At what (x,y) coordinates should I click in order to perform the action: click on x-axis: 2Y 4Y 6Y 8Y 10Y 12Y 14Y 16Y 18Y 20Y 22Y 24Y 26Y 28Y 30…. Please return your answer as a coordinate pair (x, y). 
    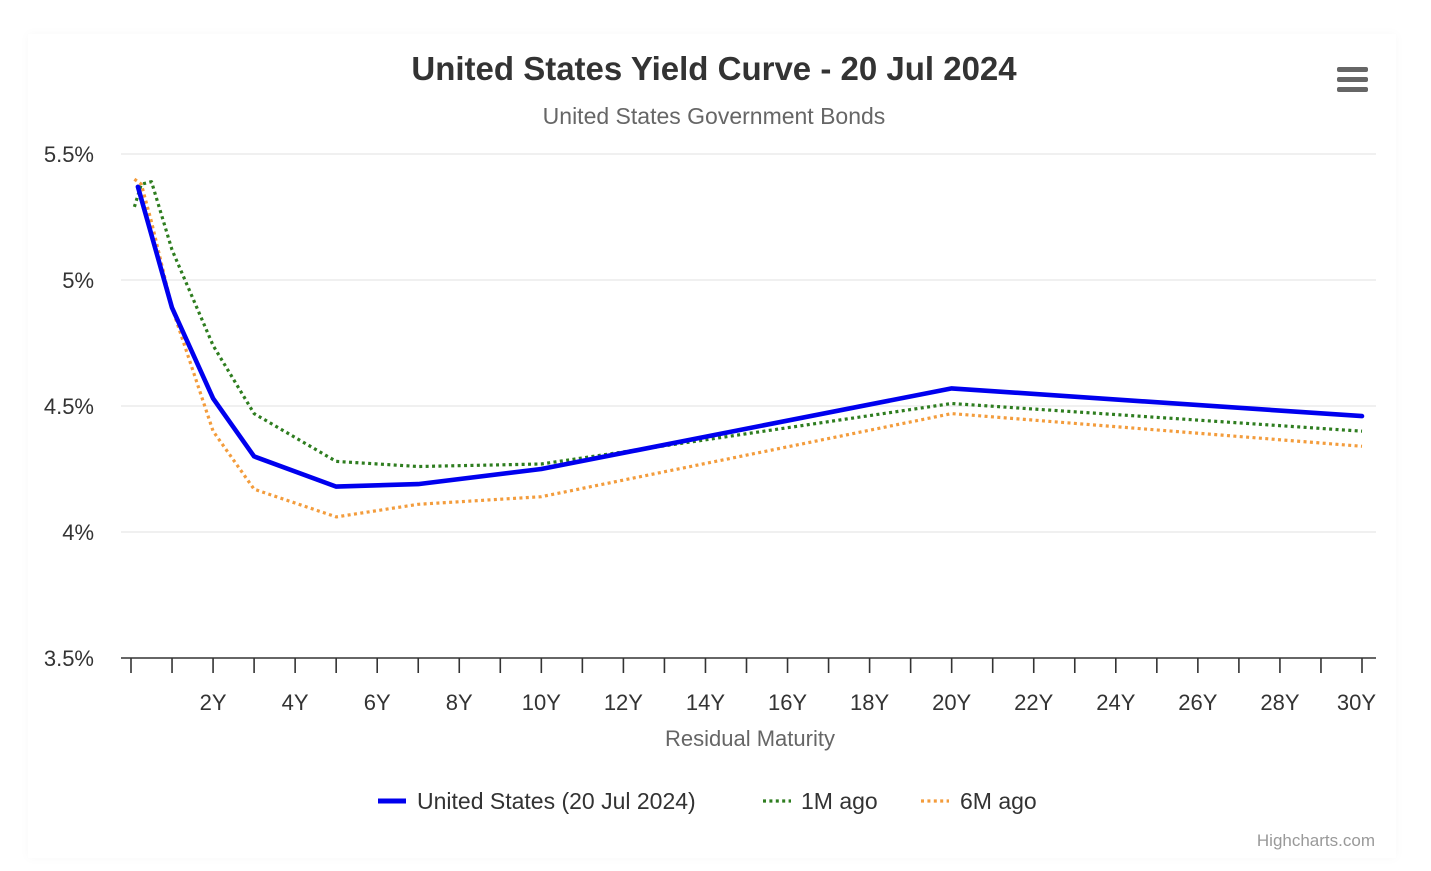
    Looking at the image, I should click on (748, 686).